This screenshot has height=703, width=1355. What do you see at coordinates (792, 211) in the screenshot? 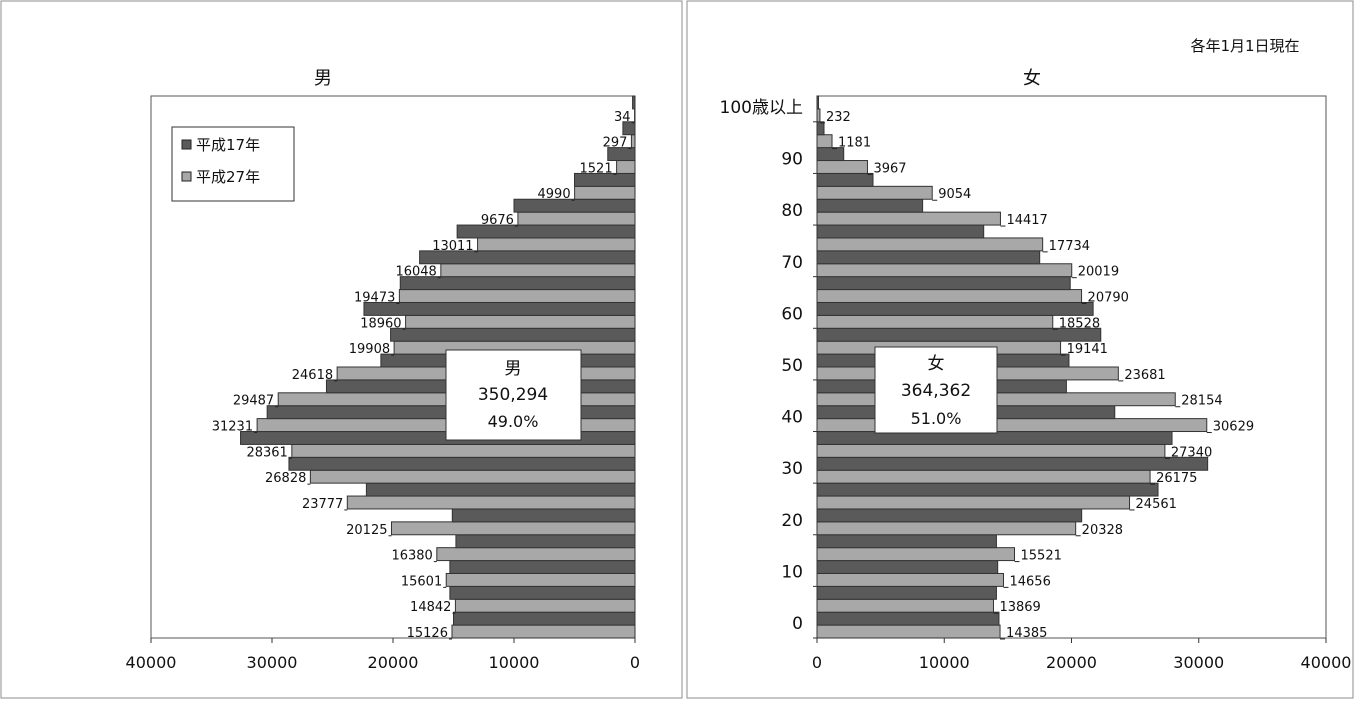
I see `age-axis-label: 80` at bounding box center [792, 211].